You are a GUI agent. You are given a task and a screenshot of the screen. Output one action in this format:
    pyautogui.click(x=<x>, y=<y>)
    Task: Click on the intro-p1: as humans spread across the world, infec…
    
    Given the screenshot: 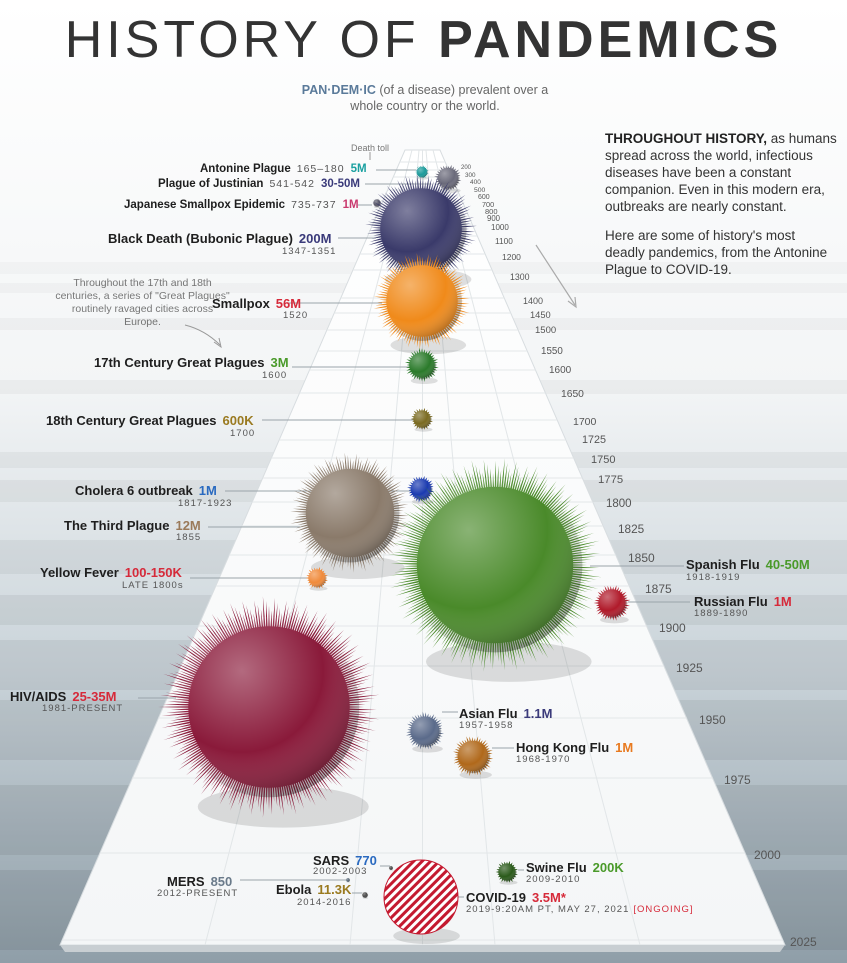 What is the action you would take?
    pyautogui.click(x=721, y=172)
    